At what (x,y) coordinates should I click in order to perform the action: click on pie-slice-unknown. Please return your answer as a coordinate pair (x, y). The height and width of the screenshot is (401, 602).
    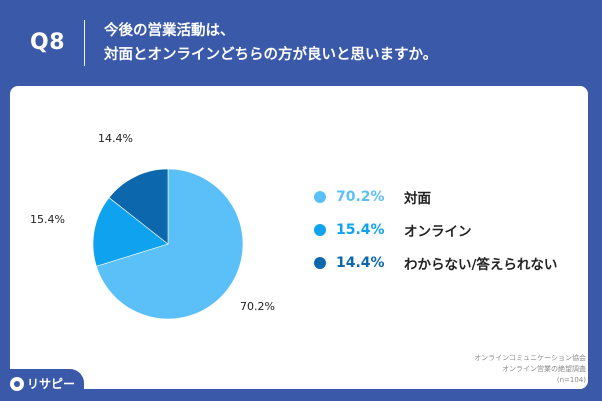
    Looking at the image, I should click on (138, 206).